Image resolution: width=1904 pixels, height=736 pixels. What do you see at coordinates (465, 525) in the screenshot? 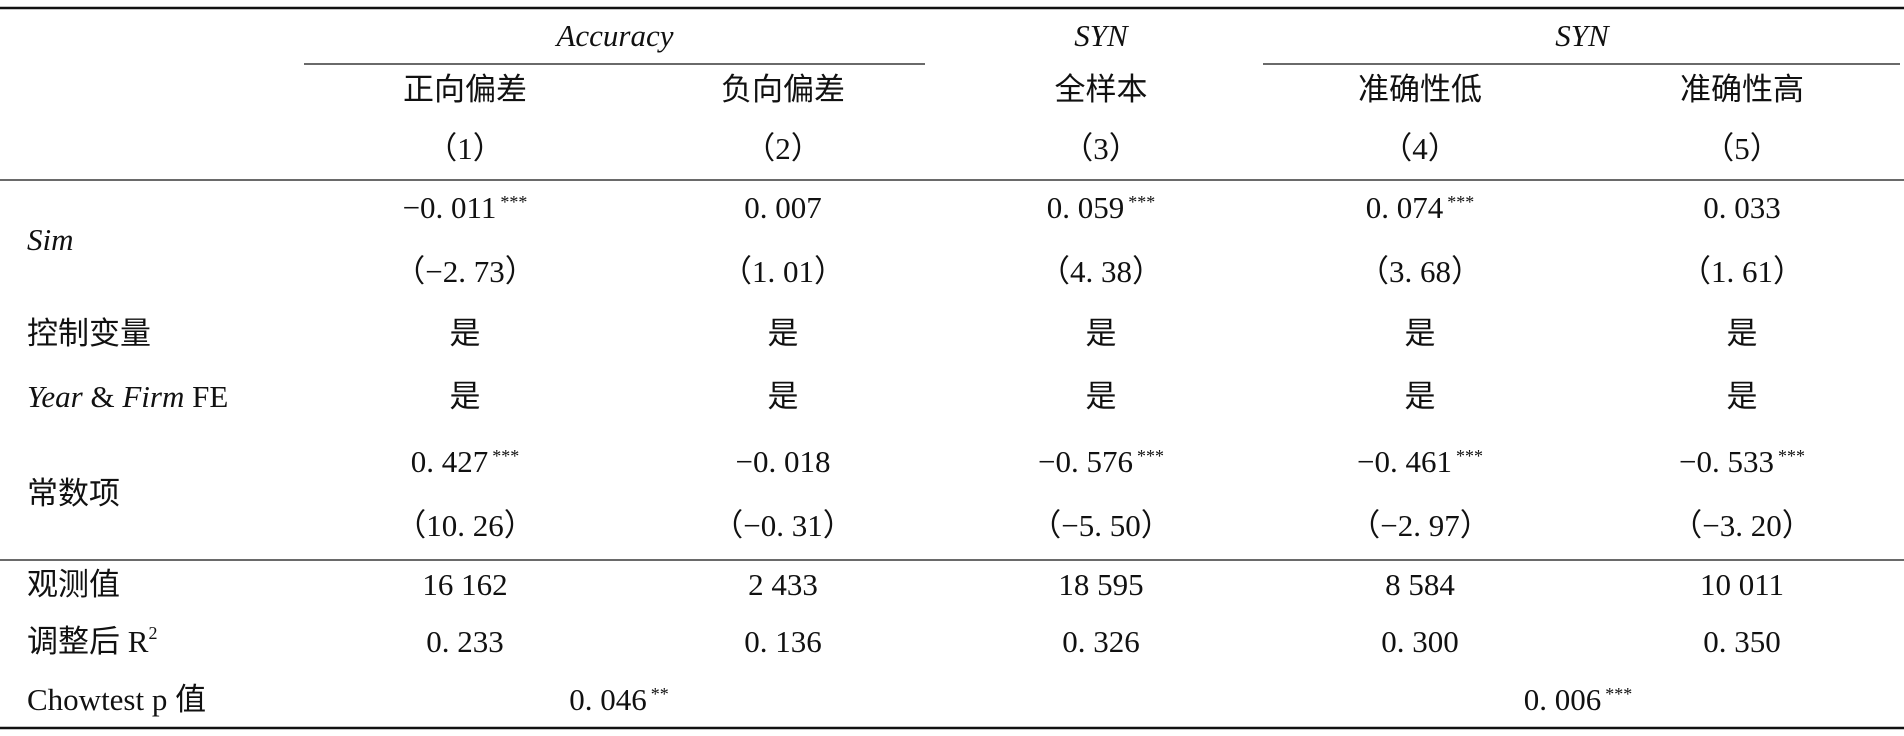
I see `t-statistic: （10. 26）` at bounding box center [465, 525].